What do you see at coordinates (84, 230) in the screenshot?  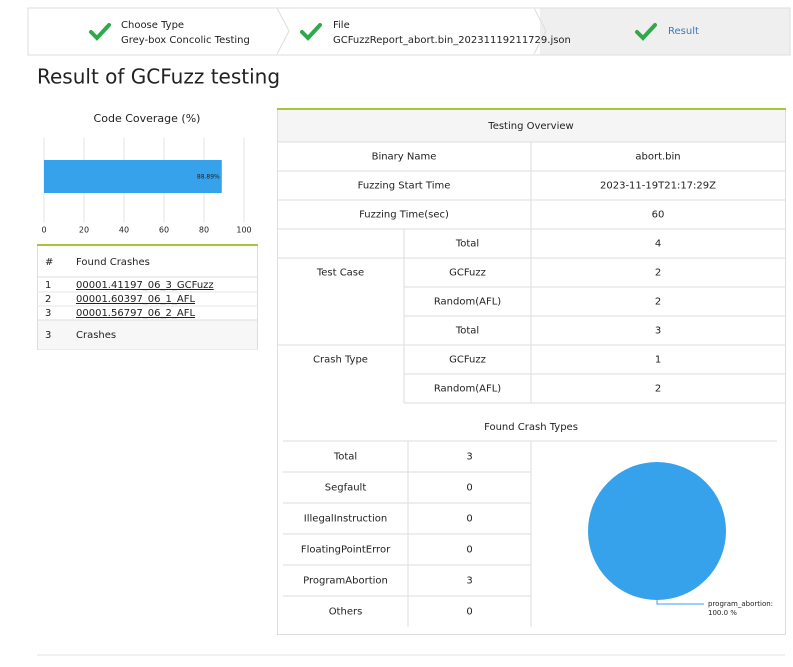 I see `x-tick-label: 20` at bounding box center [84, 230].